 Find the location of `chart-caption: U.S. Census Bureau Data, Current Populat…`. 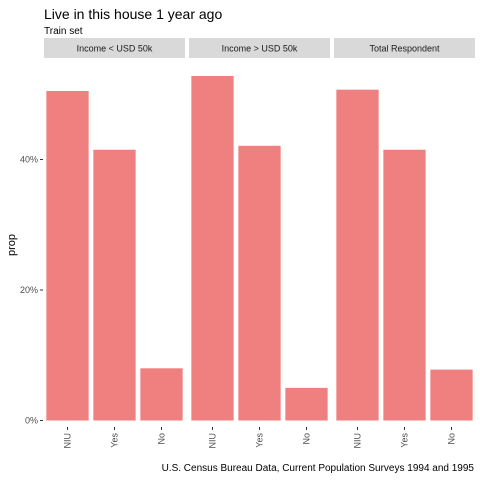

chart-caption: U.S. Census Bureau Data, Current Populat… is located at coordinates (318, 468).